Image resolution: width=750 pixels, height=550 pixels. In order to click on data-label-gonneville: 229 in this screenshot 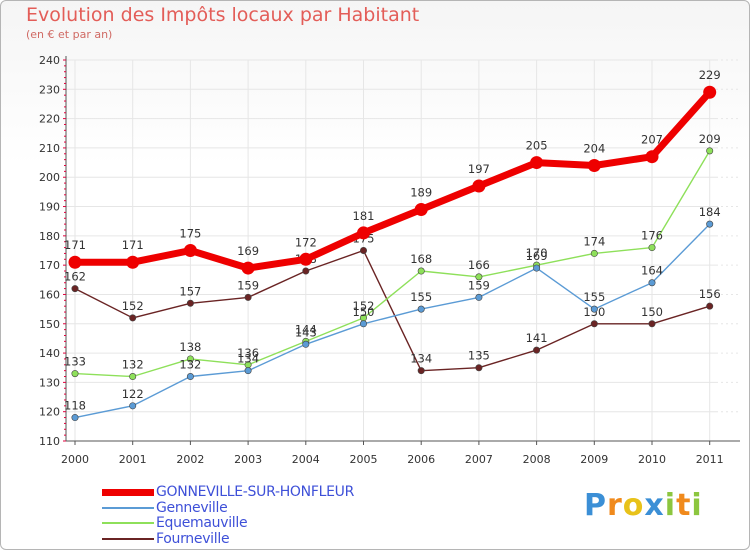, I will do `click(710, 75)`.